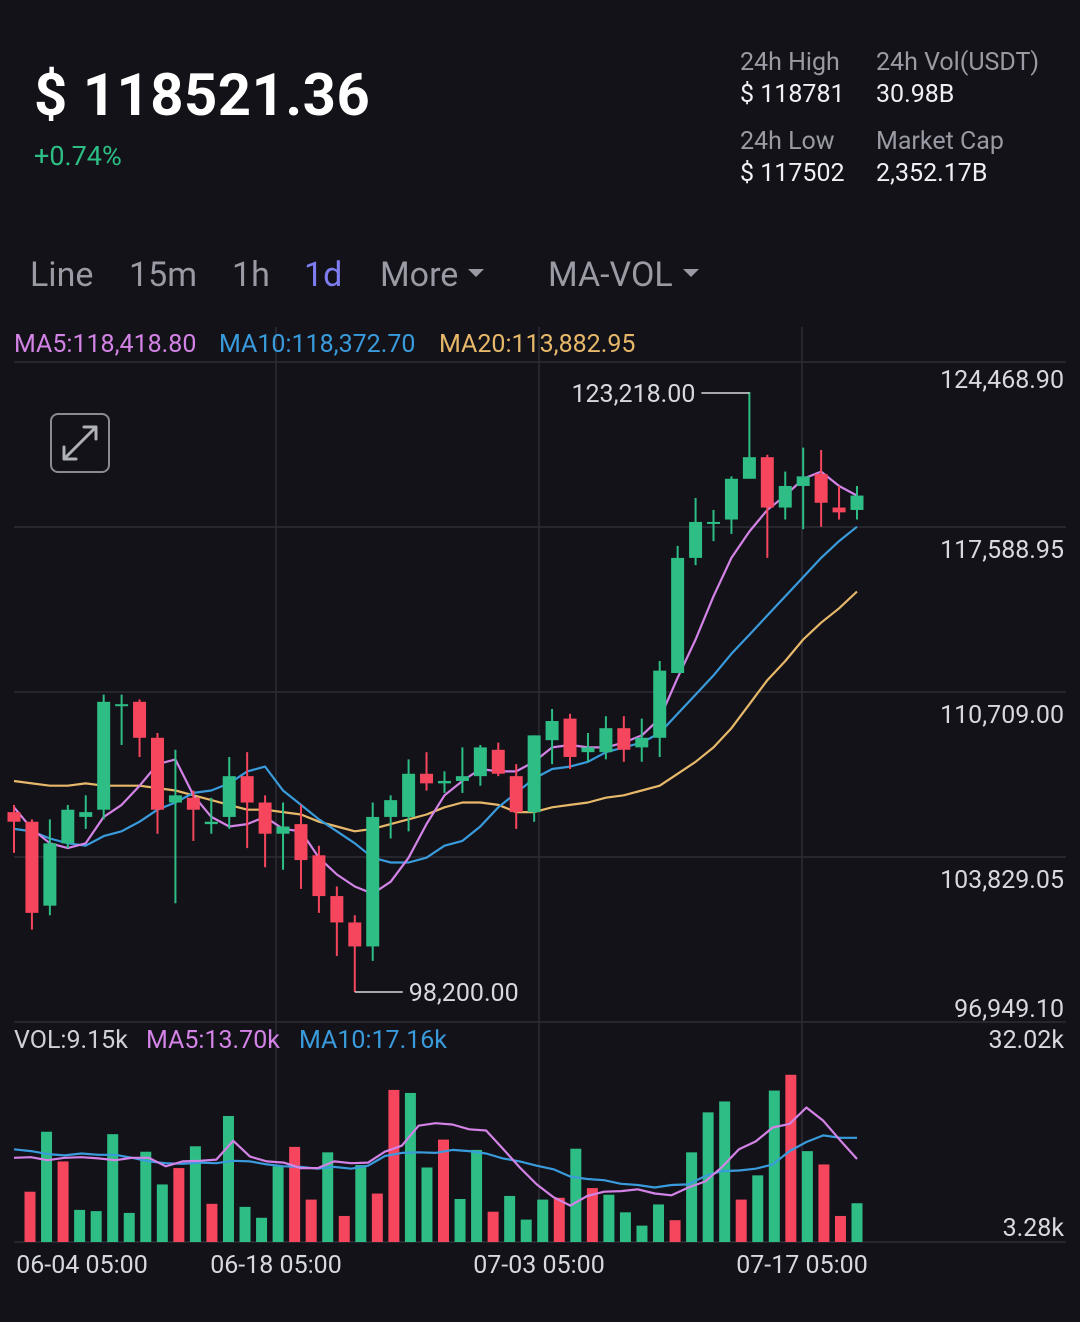  Describe the element at coordinates (1002, 550) in the screenshot. I see `y-tick-label: 117,588.95` at that location.